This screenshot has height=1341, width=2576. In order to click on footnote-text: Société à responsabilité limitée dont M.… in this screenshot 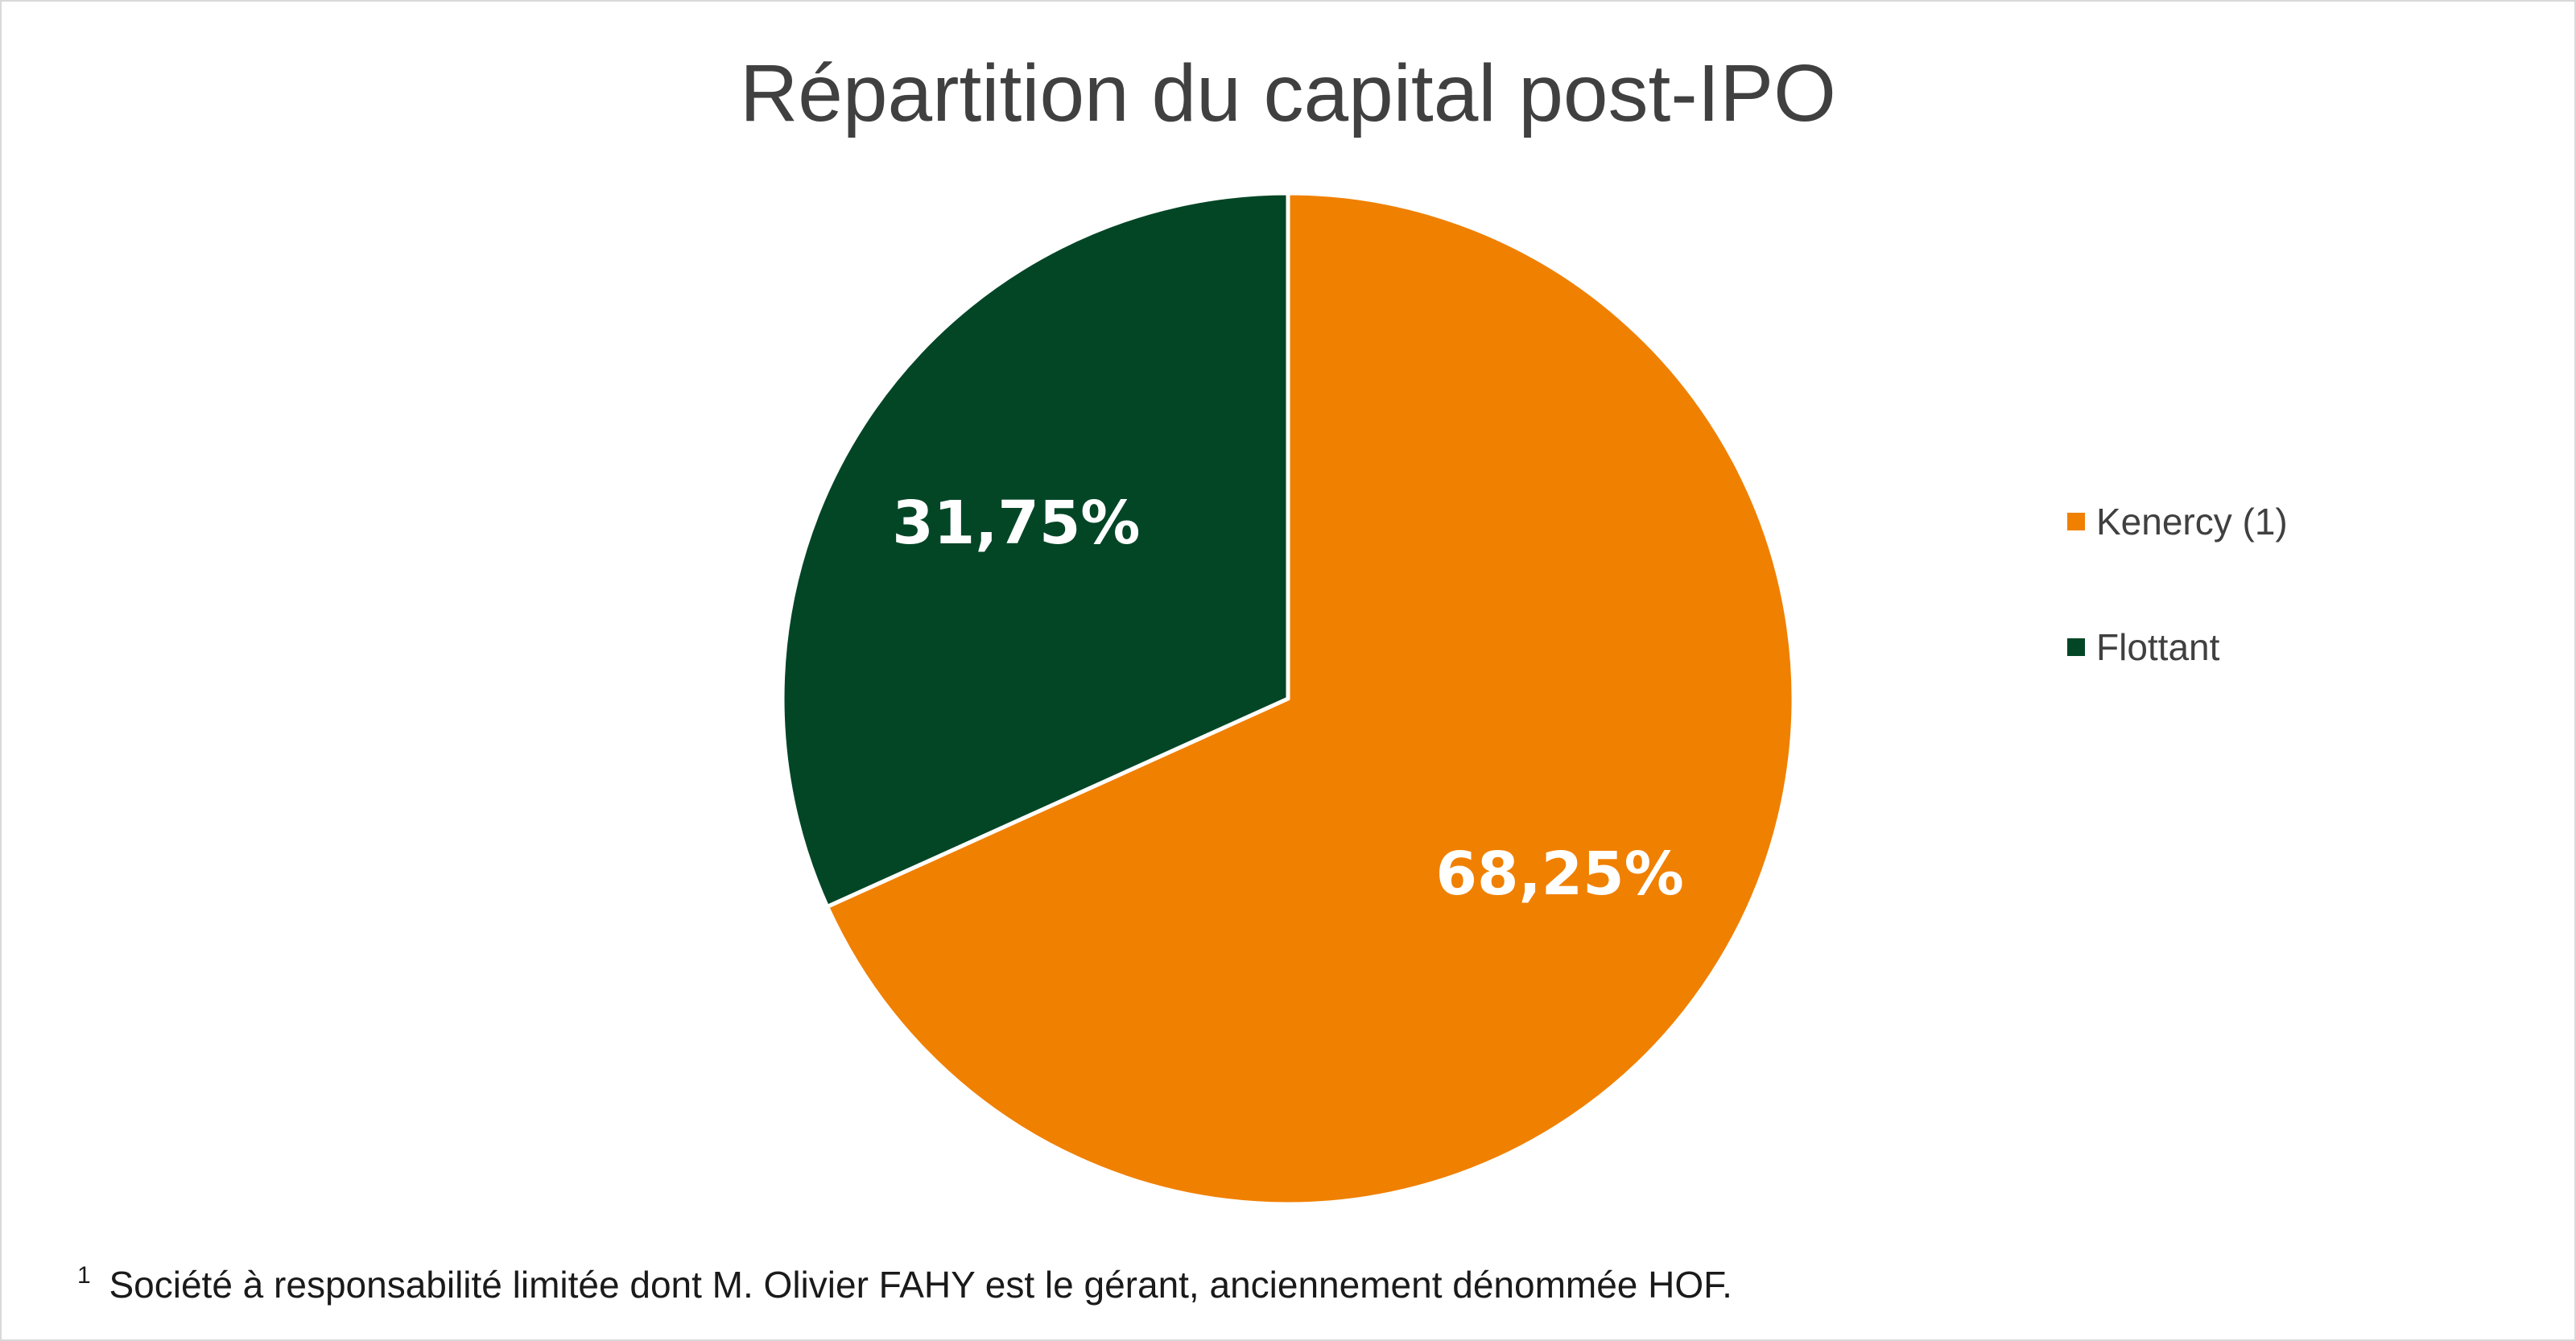, I will do `click(920, 1285)`.